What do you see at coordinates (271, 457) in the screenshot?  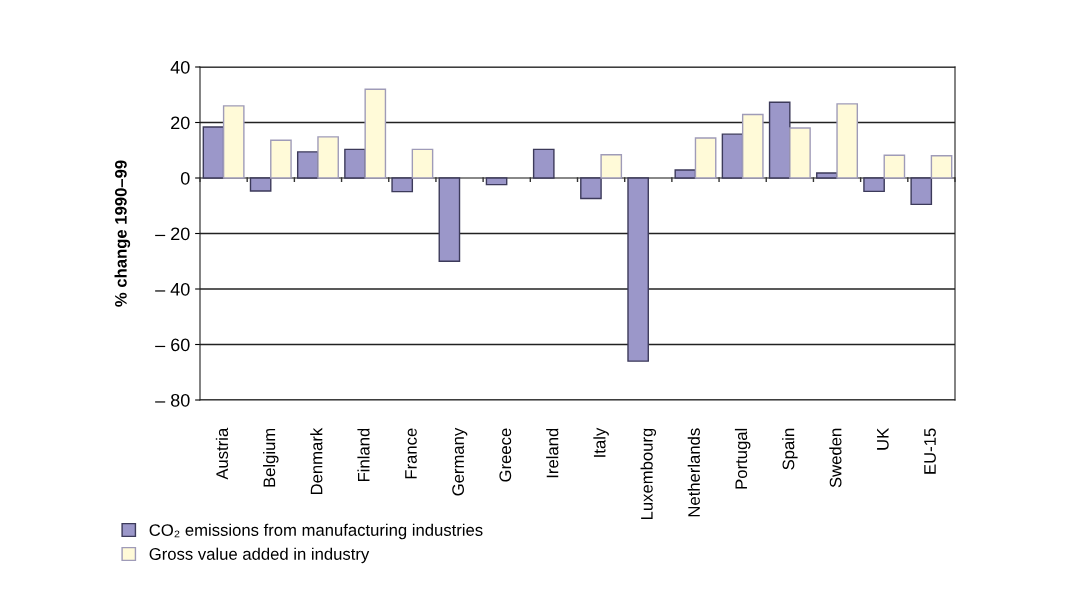 I see `x-tick-label: Belgium` at bounding box center [271, 457].